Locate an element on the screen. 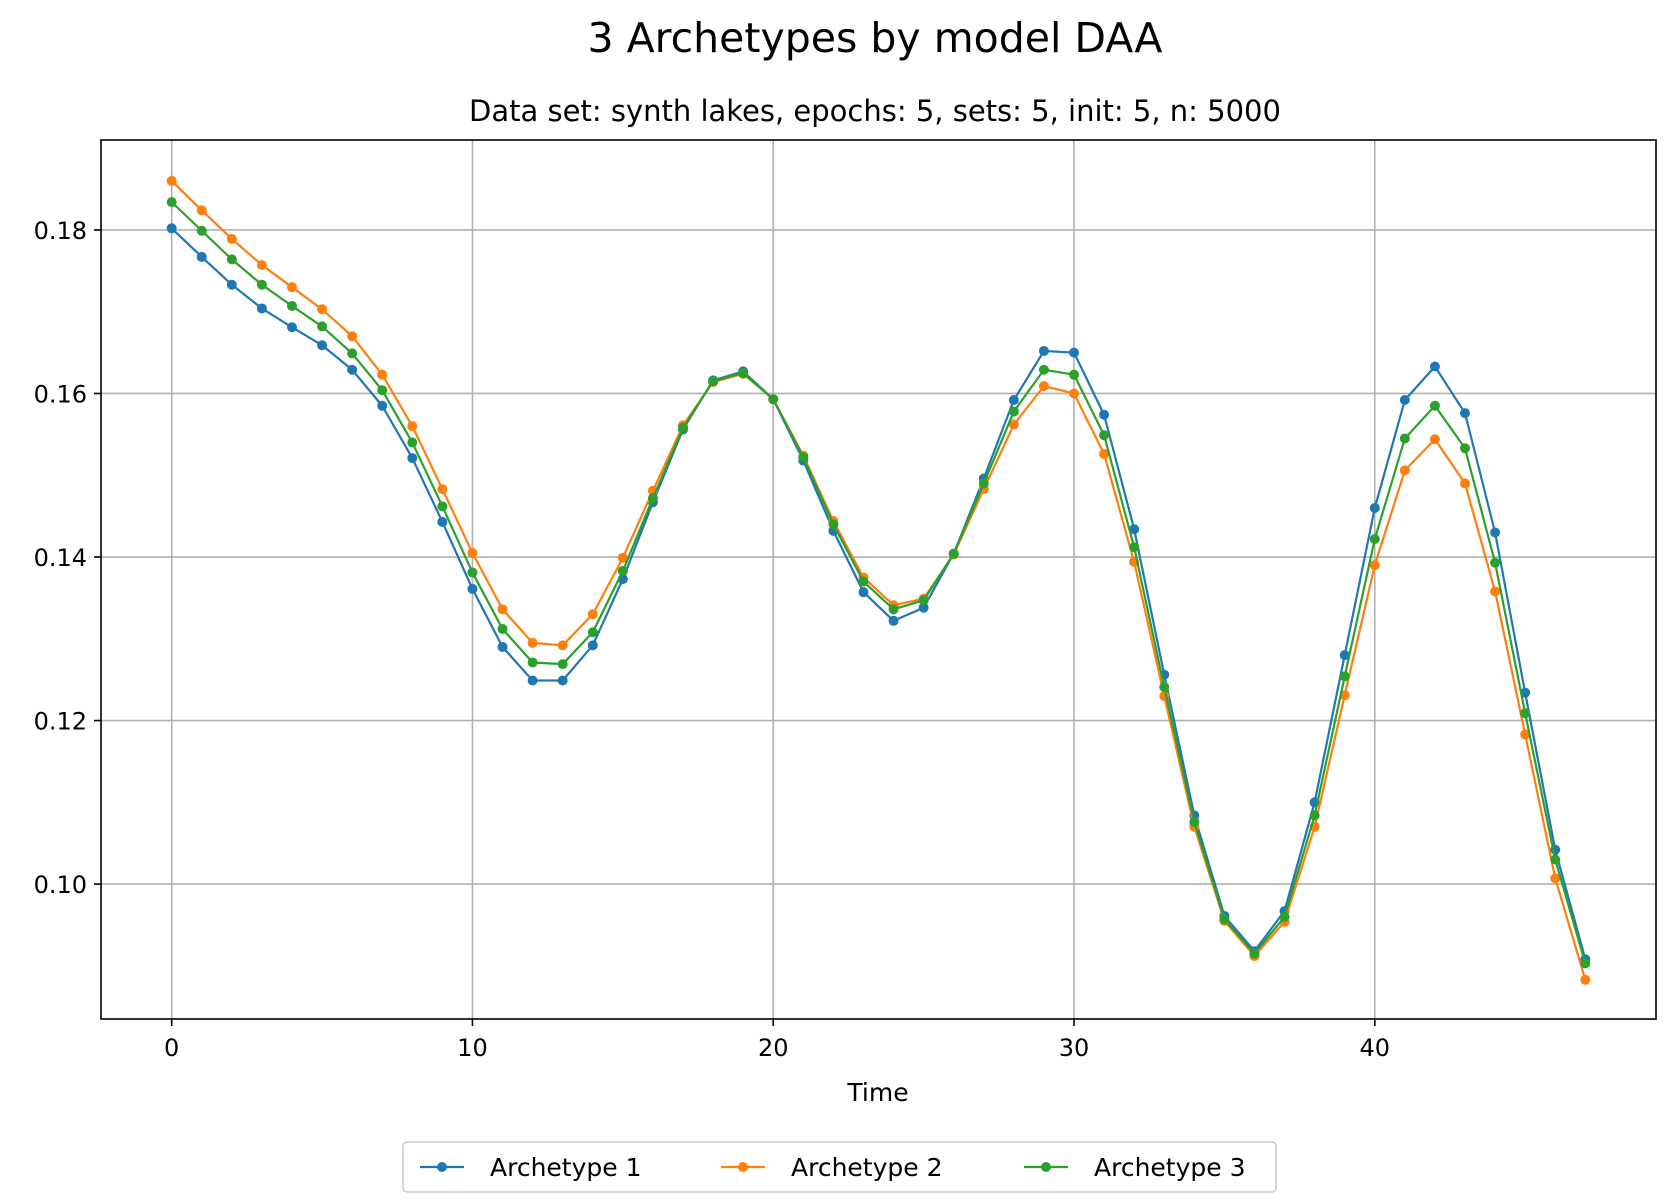 The image size is (1671, 1202). y-tick-label: 0.18 is located at coordinates (60, 231).